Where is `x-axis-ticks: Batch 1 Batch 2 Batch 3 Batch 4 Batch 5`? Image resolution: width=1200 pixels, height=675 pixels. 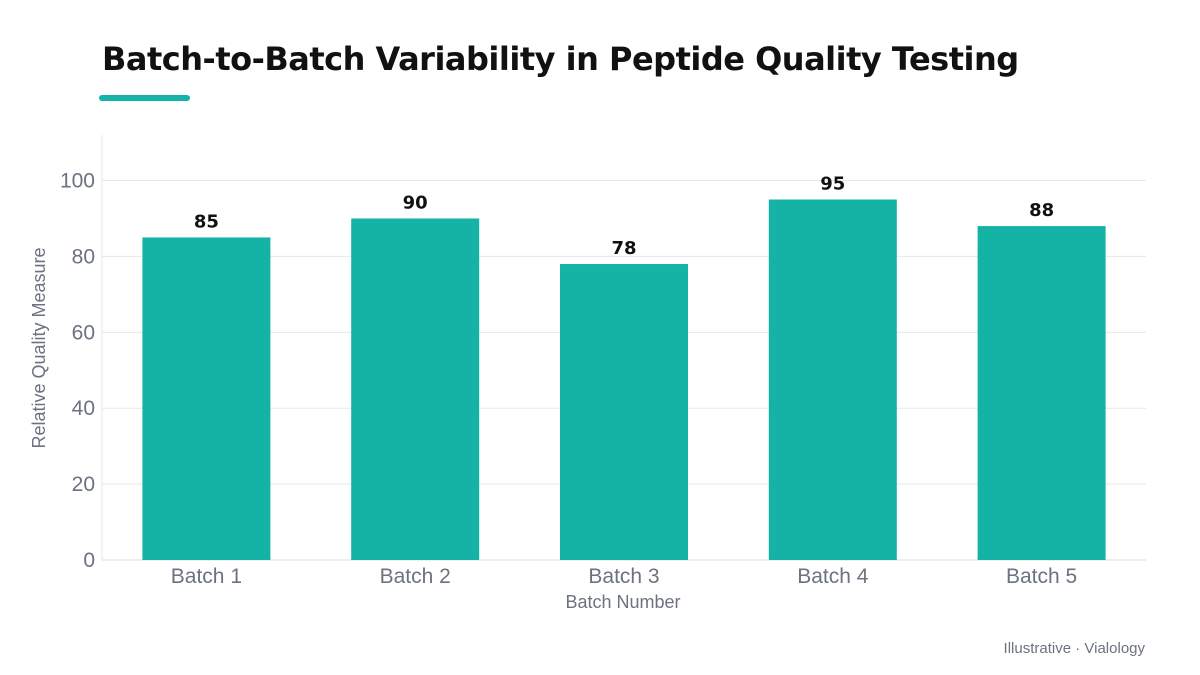 x-axis-ticks: Batch 1 Batch 2 Batch 3 Batch 4 Batch 5 is located at coordinates (624, 576).